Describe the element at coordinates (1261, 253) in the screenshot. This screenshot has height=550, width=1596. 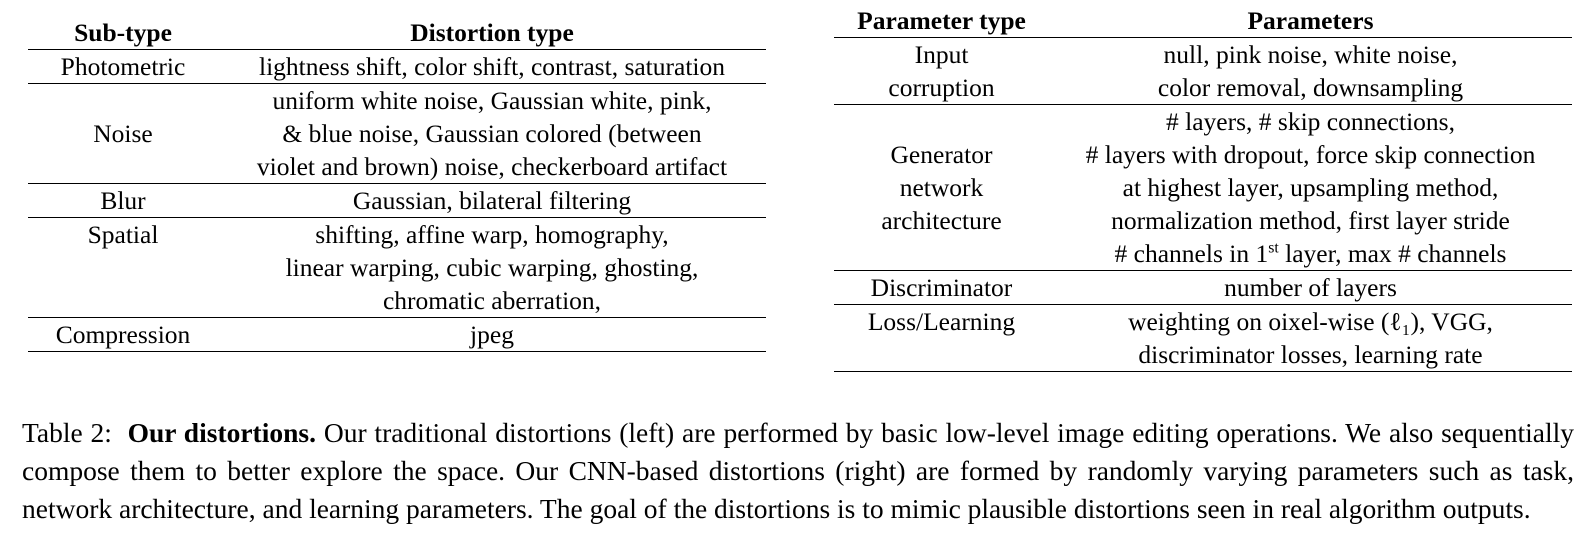
I see `ordinal-base: 1` at that location.